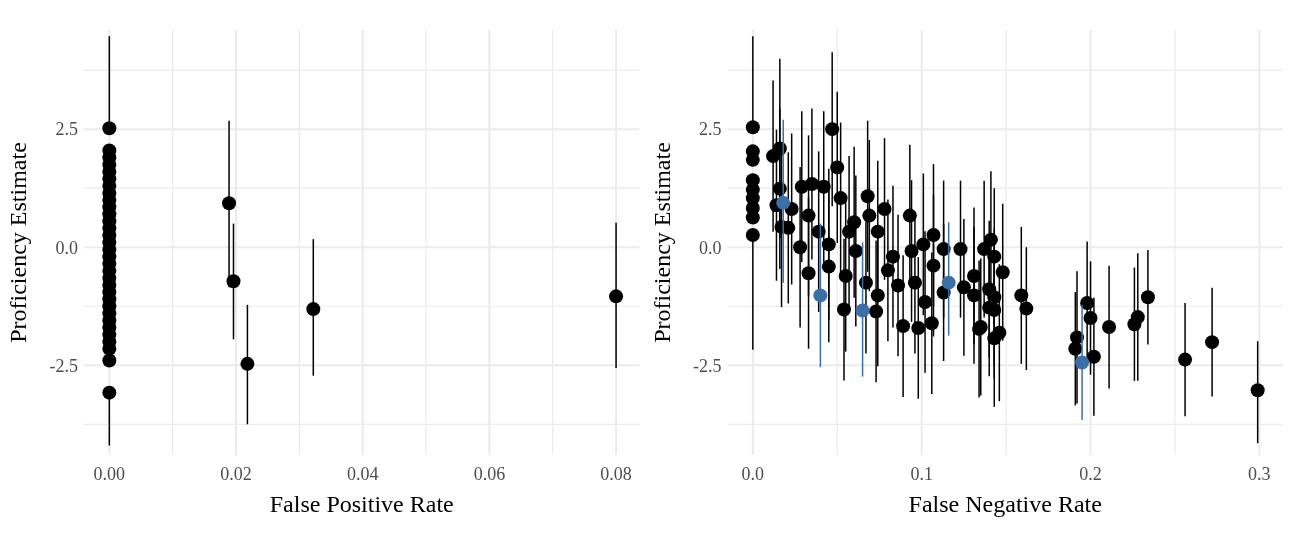 This screenshot has width=1299, height=546. What do you see at coordinates (616, 474) in the screenshot?
I see `x-tick-label: 0.08` at bounding box center [616, 474].